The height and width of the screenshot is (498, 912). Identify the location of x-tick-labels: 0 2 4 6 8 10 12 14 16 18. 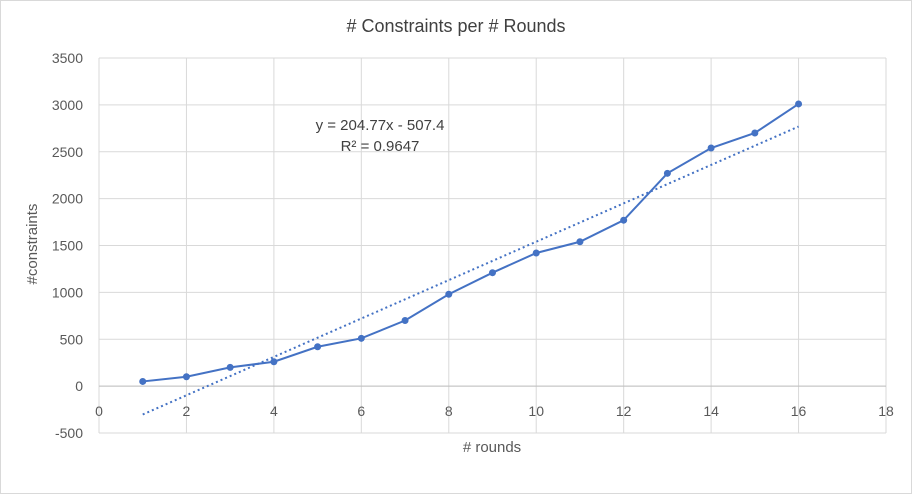
(494, 411).